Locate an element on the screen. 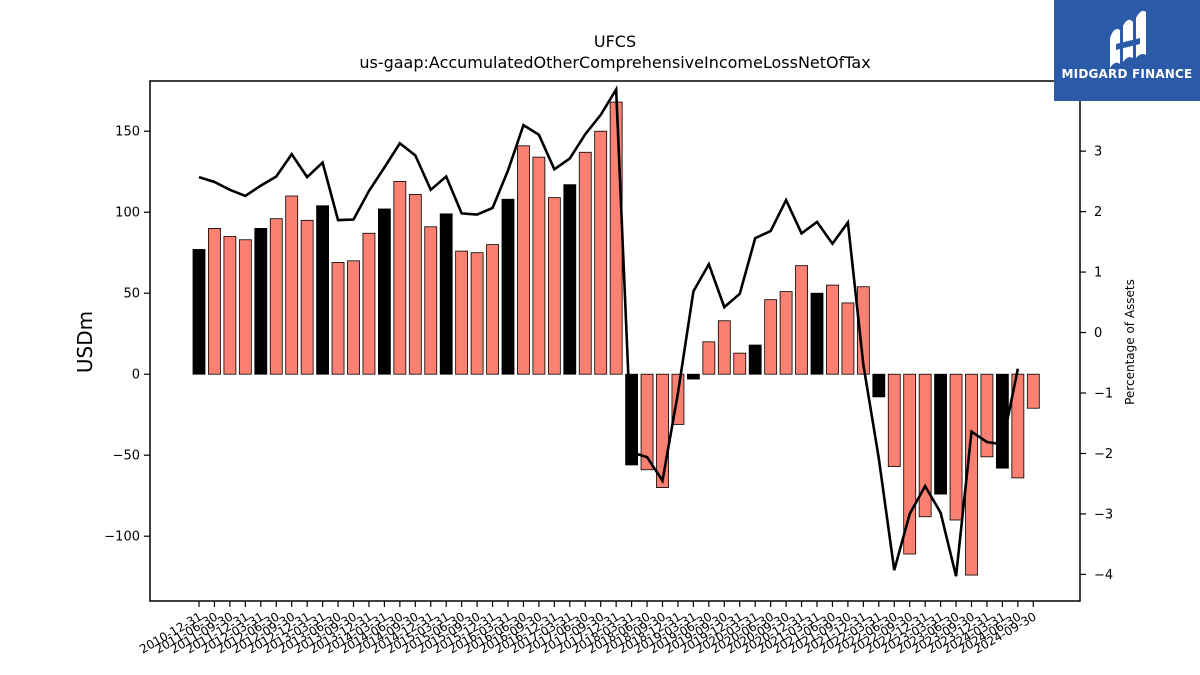  y2-axis-label: Percentage of Assets is located at coordinates (1130, 342).